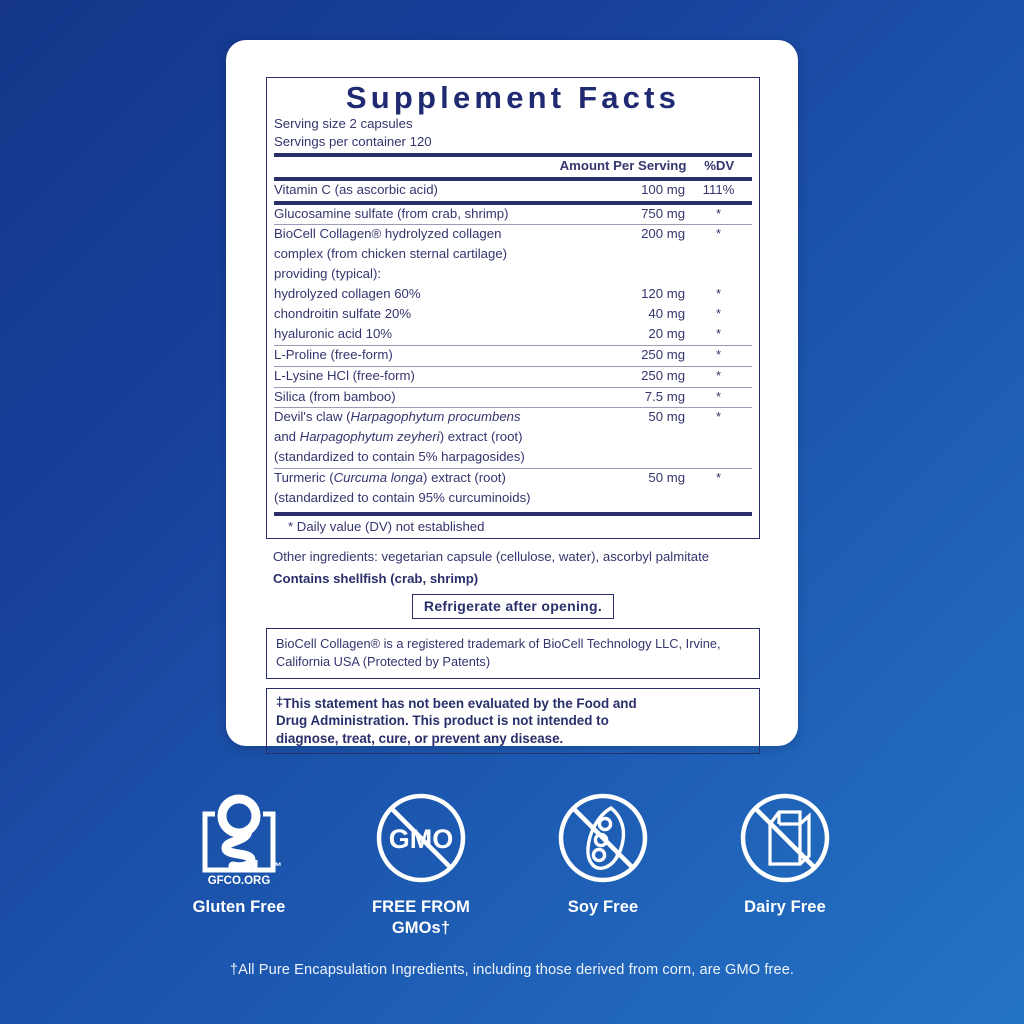 Image resolution: width=1024 pixels, height=1024 pixels. Describe the element at coordinates (356, 189) in the screenshot. I see `row-name: Vitamin C (as ascorbic acid)` at that location.